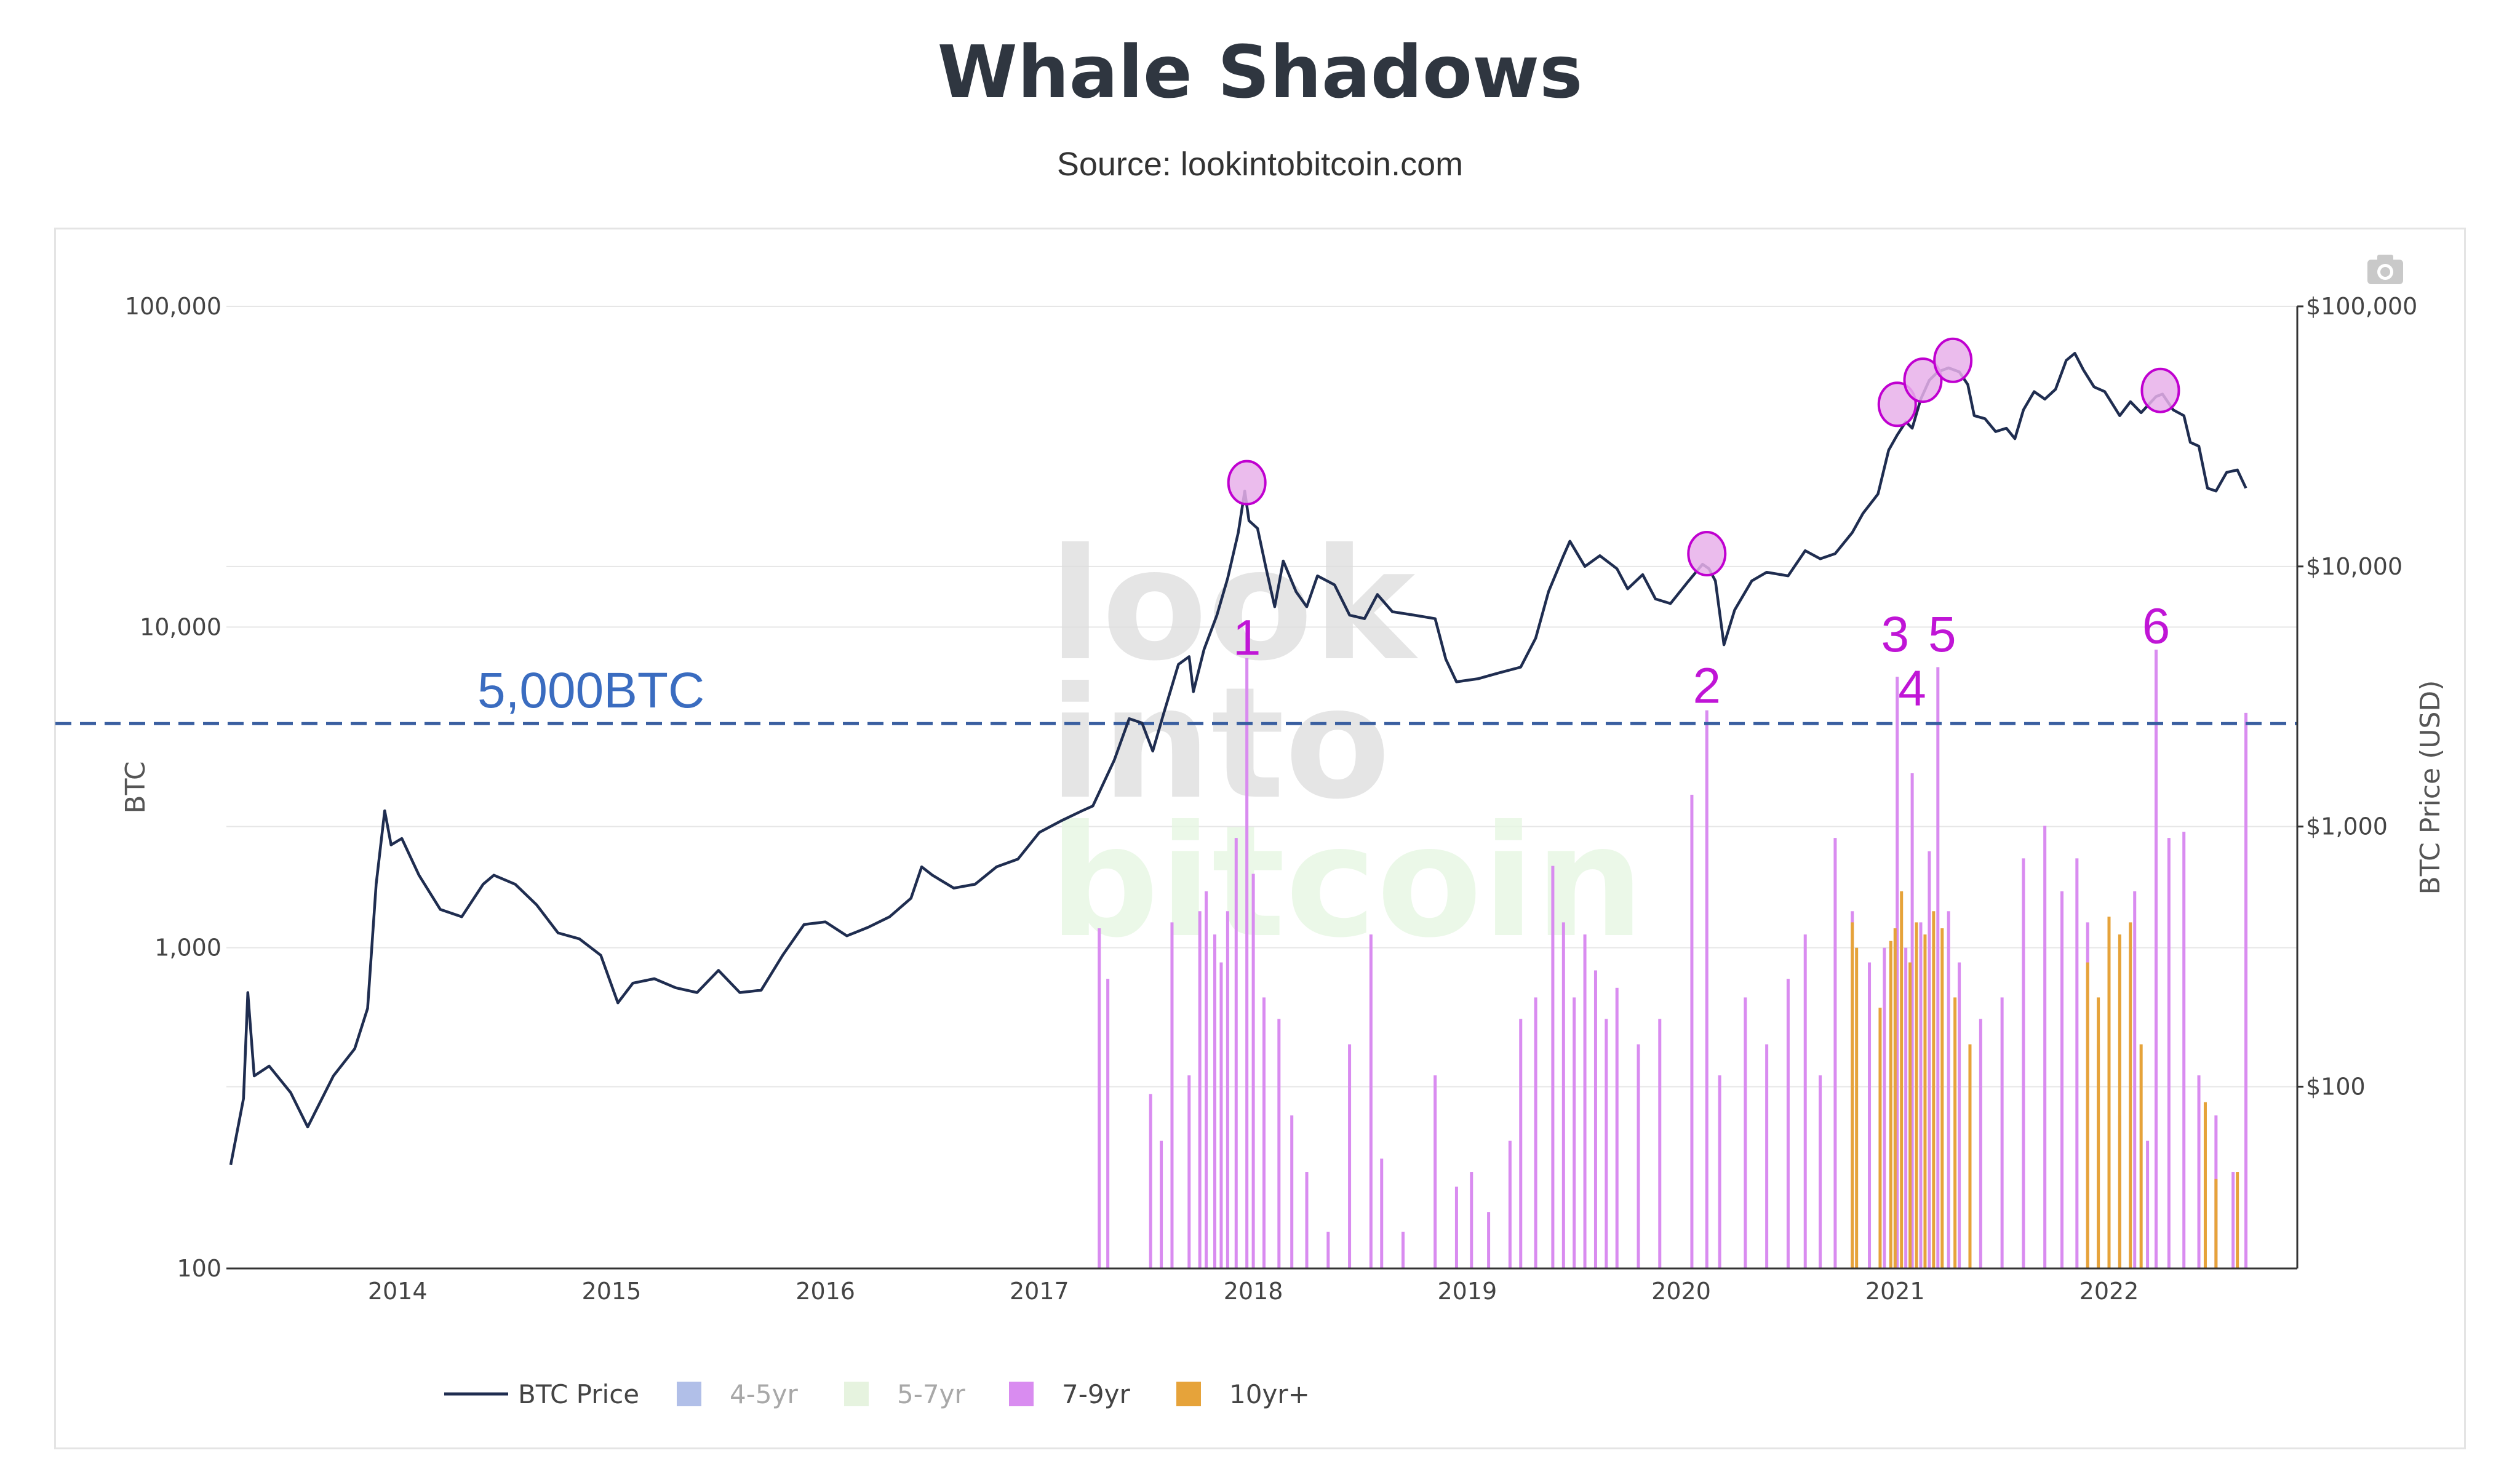 The width and height of the screenshot is (2520, 1477). Describe the element at coordinates (1260, 165) in the screenshot. I see `chart-subtitle: Source: lookintobitcoin.com` at that location.